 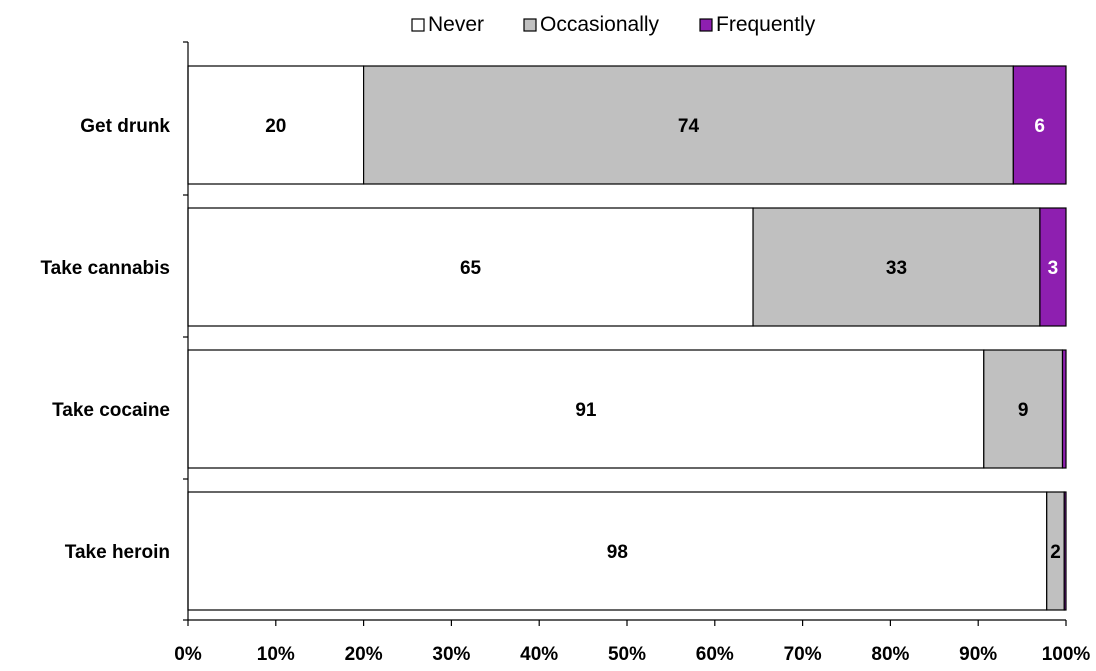 I want to click on legend-swatch-frequently, so click(x=706, y=25).